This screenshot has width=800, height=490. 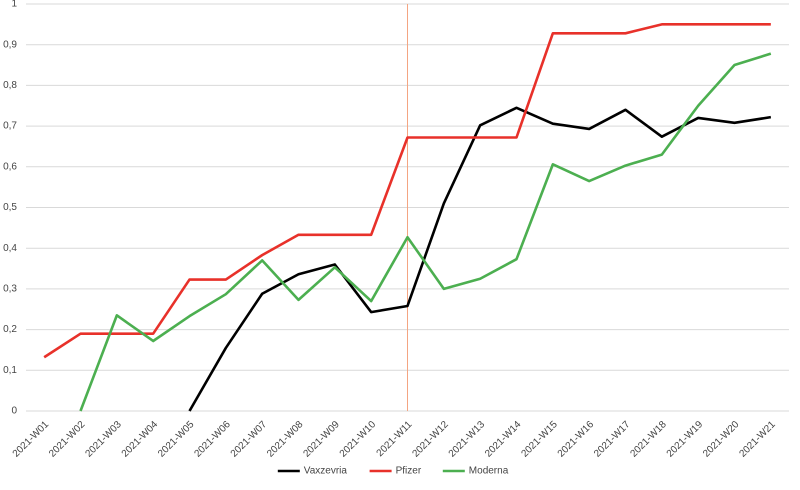 What do you see at coordinates (721, 439) in the screenshot?
I see `x-tick-label: 2021-W20` at bounding box center [721, 439].